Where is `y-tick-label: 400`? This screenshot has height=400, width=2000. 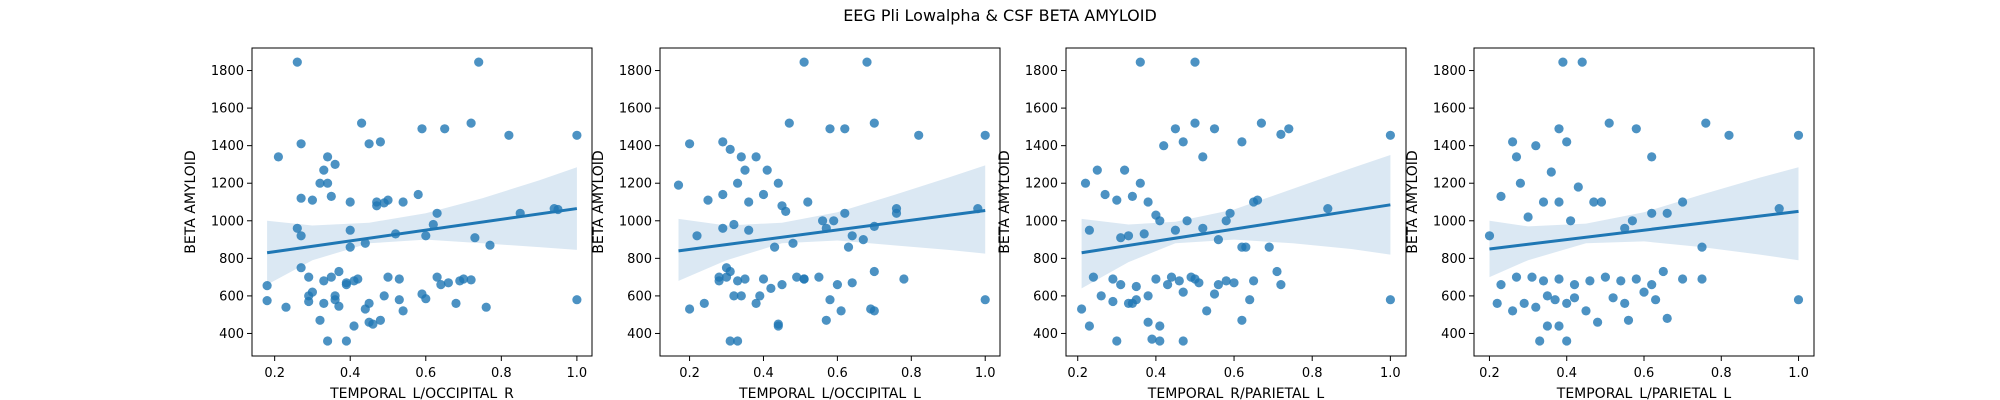
y-tick-label: 400 is located at coordinates (231, 334).